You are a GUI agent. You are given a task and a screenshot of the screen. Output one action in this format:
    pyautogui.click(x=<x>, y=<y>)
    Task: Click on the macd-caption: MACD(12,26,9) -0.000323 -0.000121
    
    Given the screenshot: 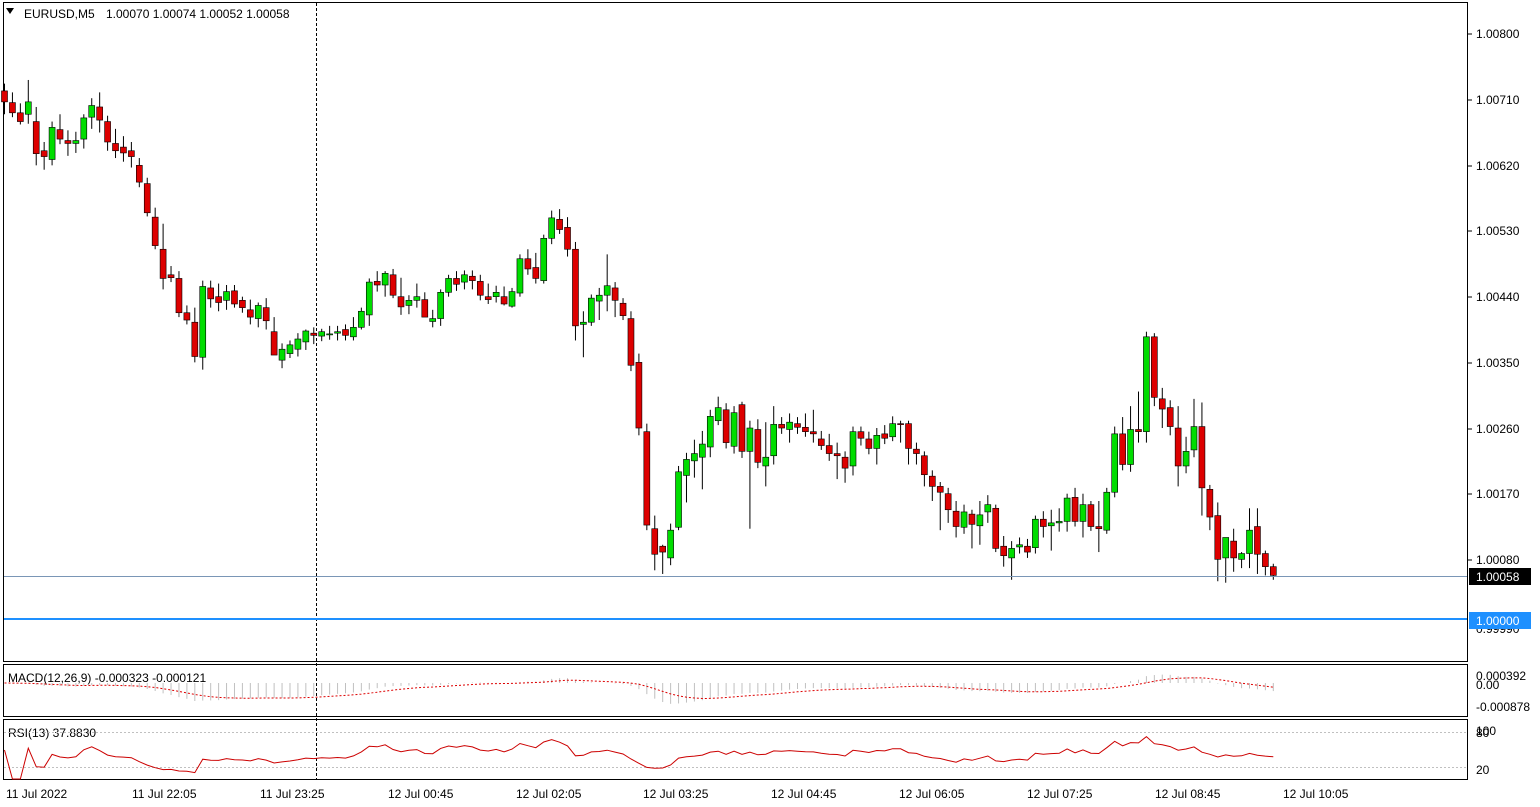 What is the action you would take?
    pyautogui.click(x=107, y=678)
    